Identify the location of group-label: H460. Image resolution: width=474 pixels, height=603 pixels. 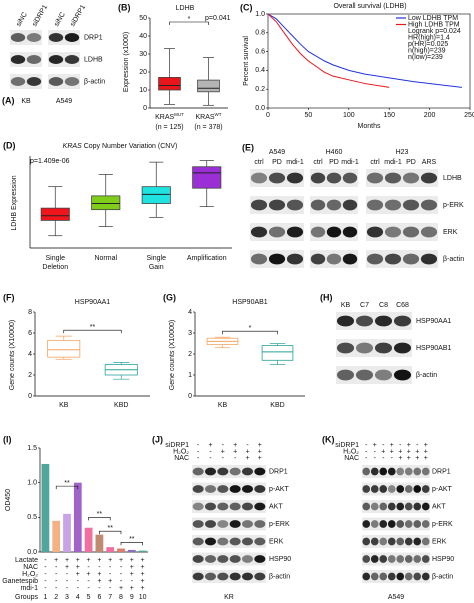
(334, 152).